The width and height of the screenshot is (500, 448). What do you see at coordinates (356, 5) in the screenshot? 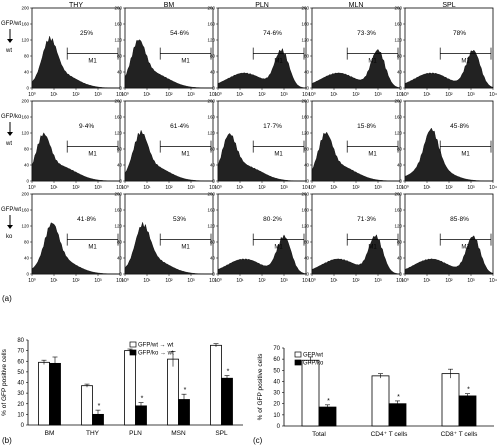
I see `tissue-header: MLN` at bounding box center [356, 5].